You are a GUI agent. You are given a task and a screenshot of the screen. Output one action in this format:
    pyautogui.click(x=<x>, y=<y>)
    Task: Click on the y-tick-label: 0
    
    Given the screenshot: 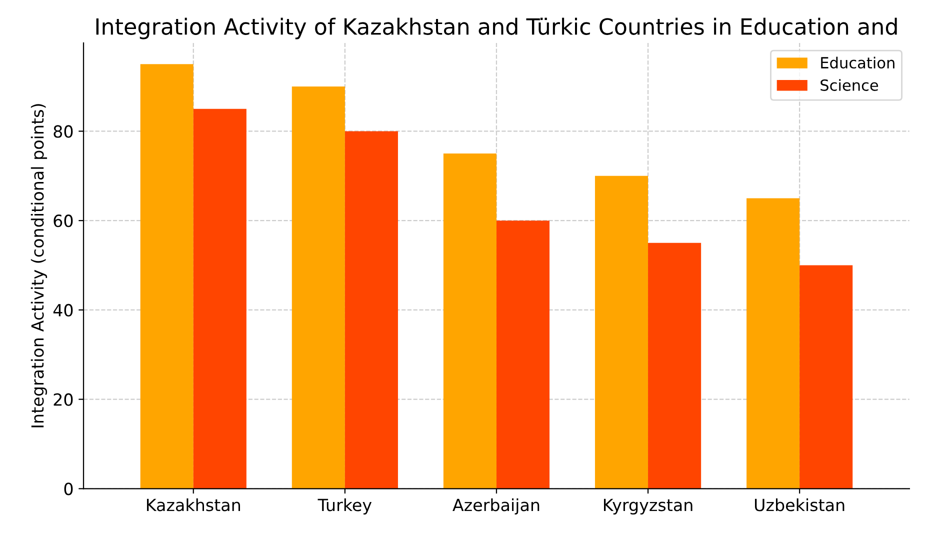 What is the action you would take?
    pyautogui.click(x=68, y=489)
    